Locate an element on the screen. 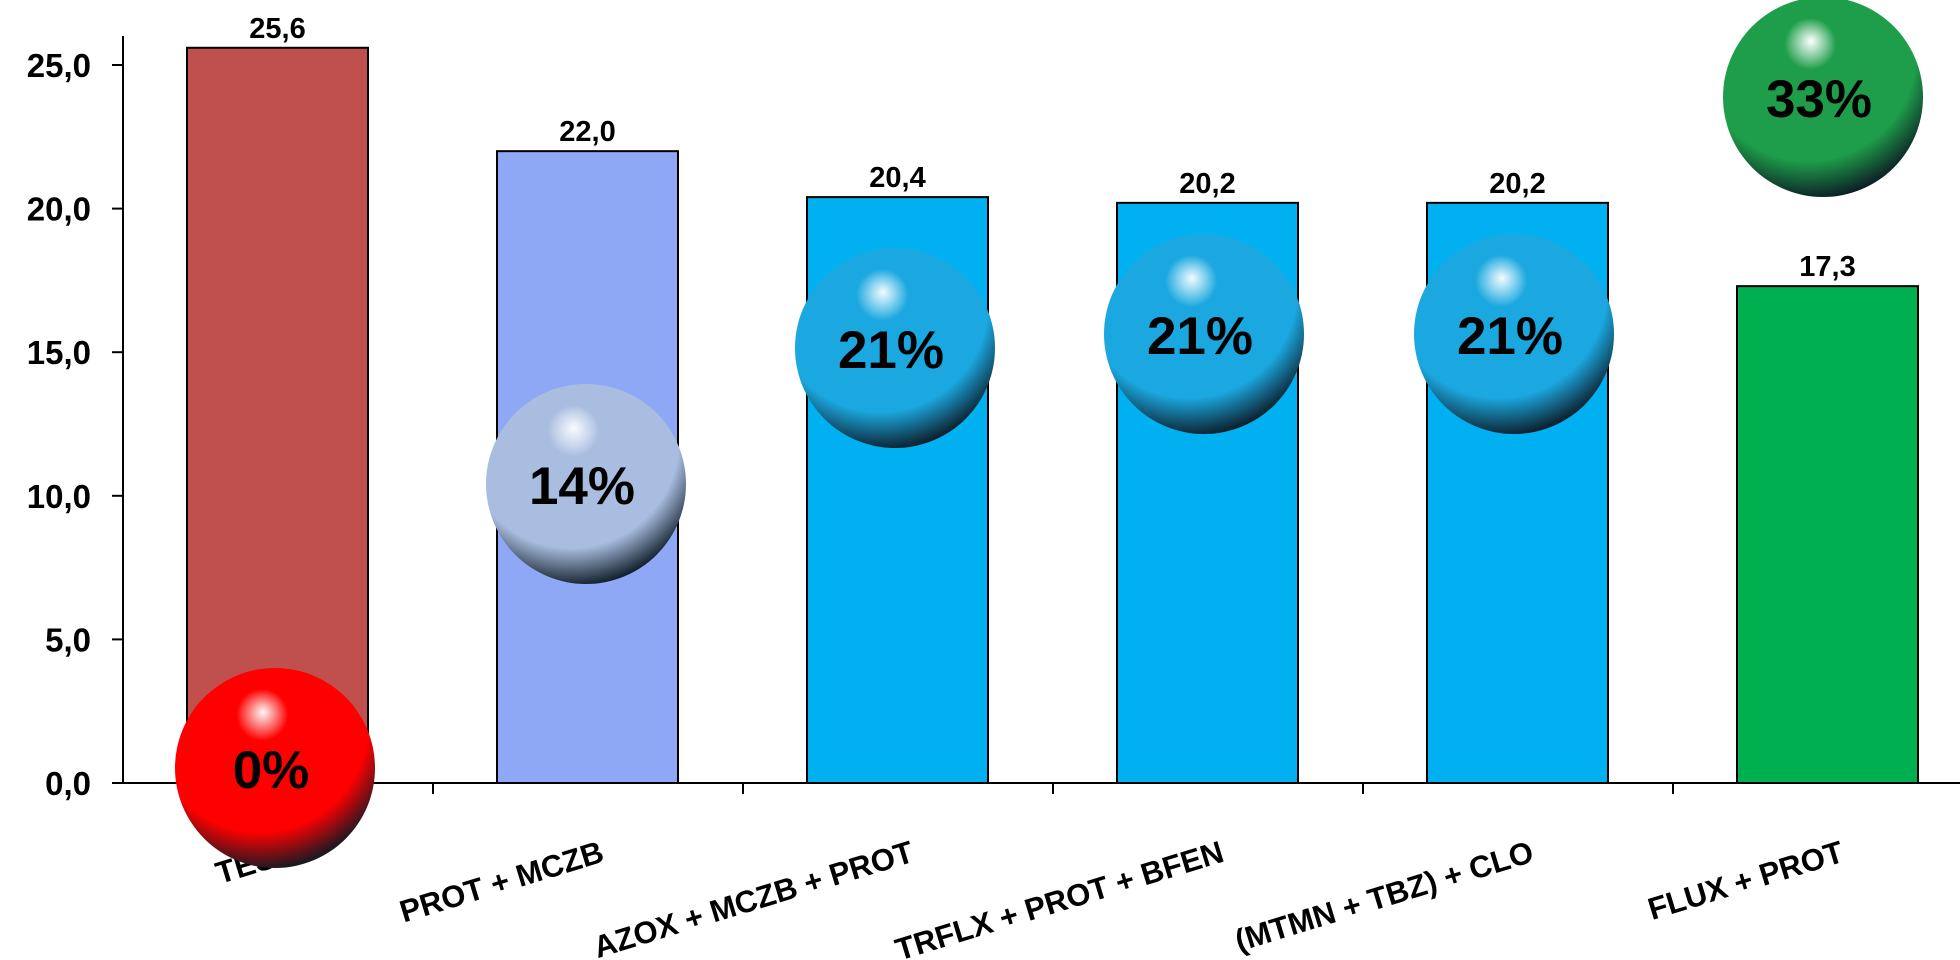  sphere-label-4: 21% is located at coordinates (1200, 336).